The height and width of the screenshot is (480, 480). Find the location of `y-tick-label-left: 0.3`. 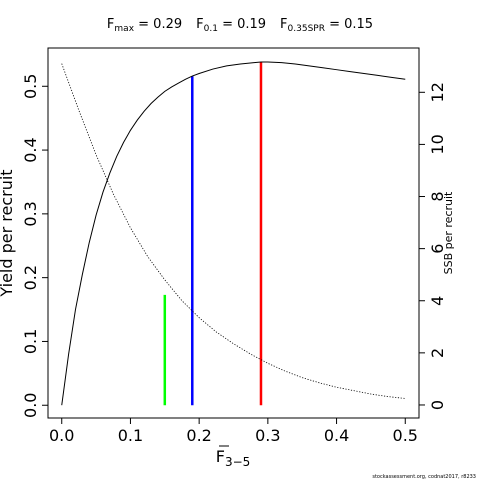

y-tick-label-left: 0.3 is located at coordinates (30, 213).